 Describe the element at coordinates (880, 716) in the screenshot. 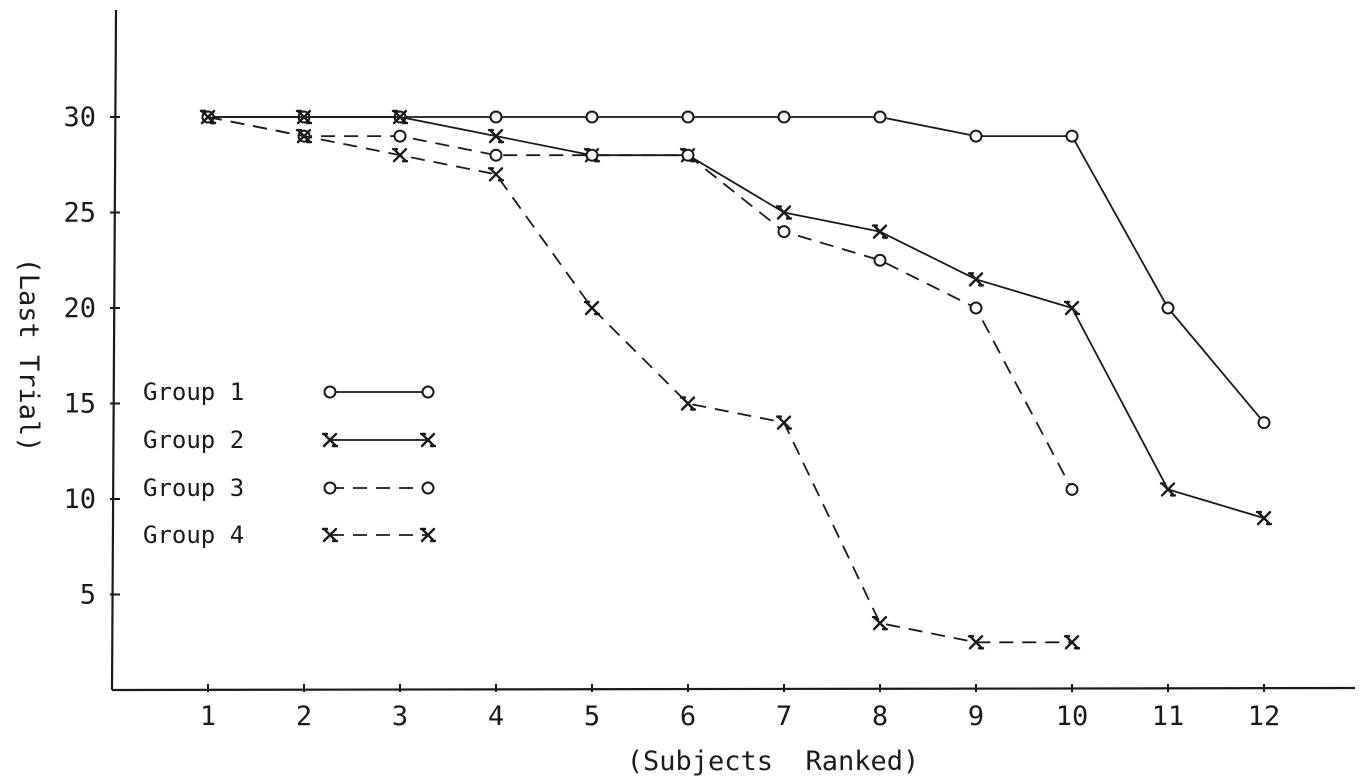

I see `x-tick-label: 8` at that location.